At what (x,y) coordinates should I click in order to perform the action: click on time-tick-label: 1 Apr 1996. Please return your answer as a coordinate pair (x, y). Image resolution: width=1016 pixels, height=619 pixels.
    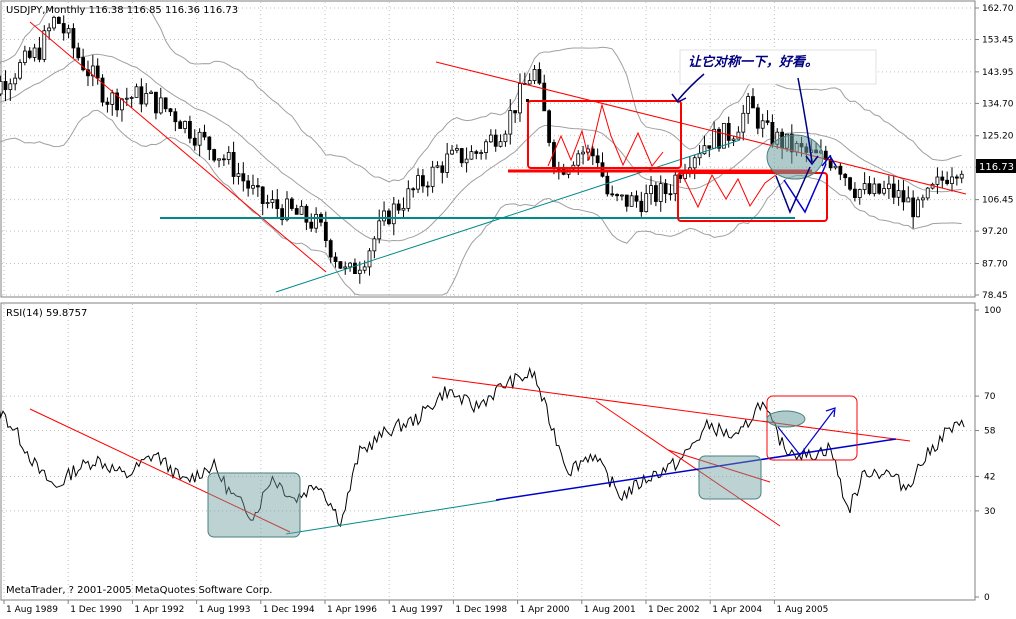
    Looking at the image, I should click on (352, 610).